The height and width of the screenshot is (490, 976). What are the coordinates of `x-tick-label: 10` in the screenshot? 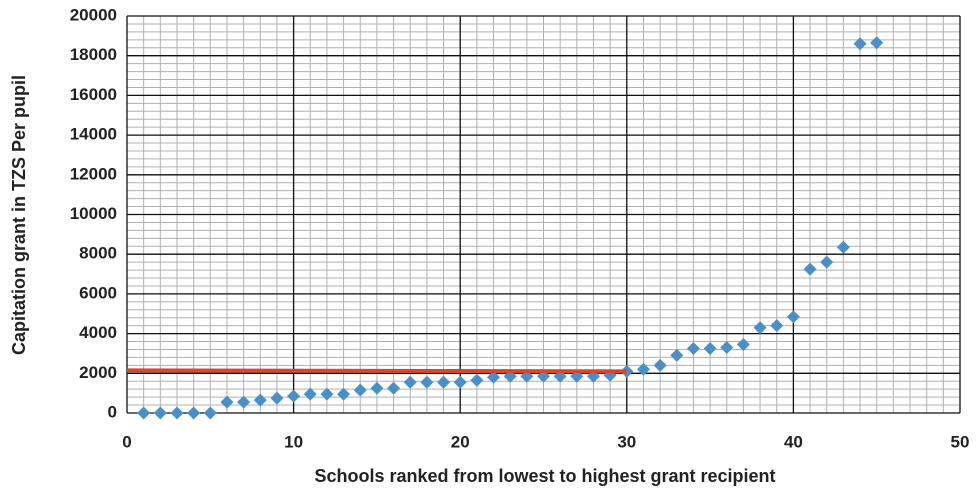 It's located at (293, 441).